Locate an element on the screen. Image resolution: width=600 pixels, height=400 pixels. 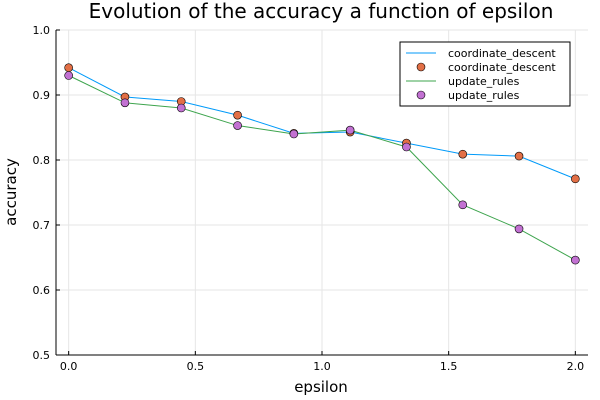
x-tick-label: 0.0 is located at coordinates (69, 366).